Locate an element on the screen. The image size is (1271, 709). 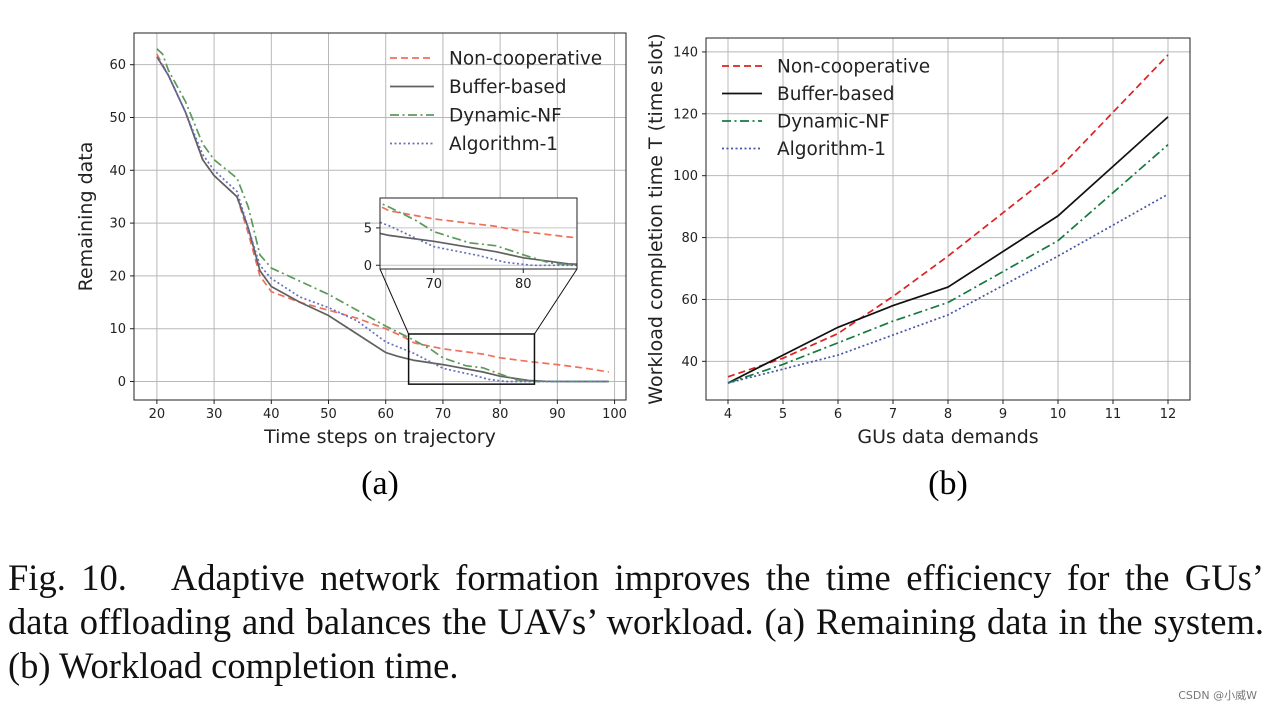
y-tick-label: 30 is located at coordinates (117, 224).